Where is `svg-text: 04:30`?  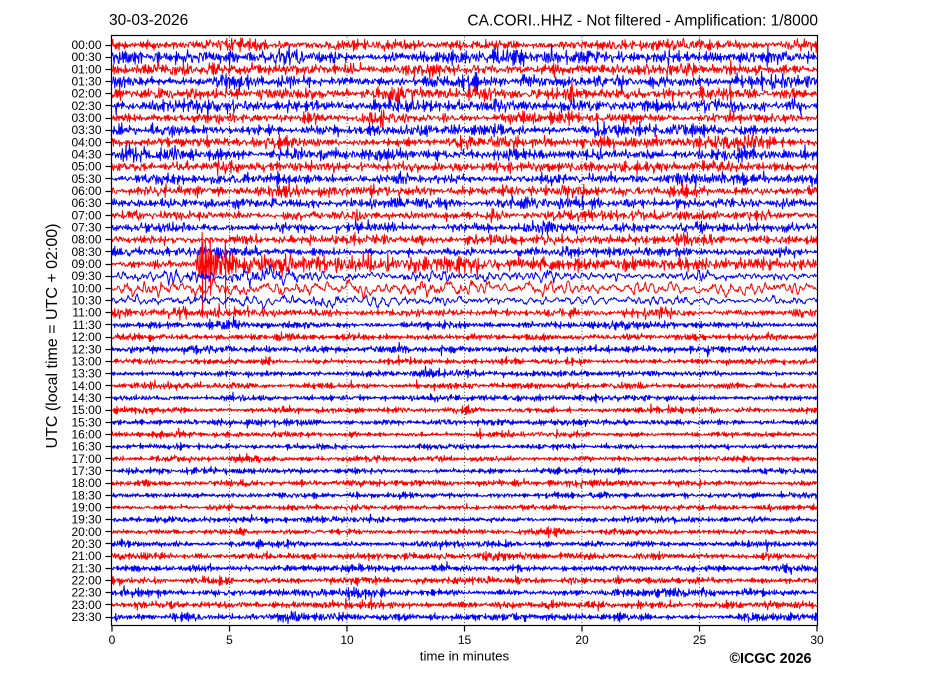
svg-text: 04:30 is located at coordinates (86, 155).